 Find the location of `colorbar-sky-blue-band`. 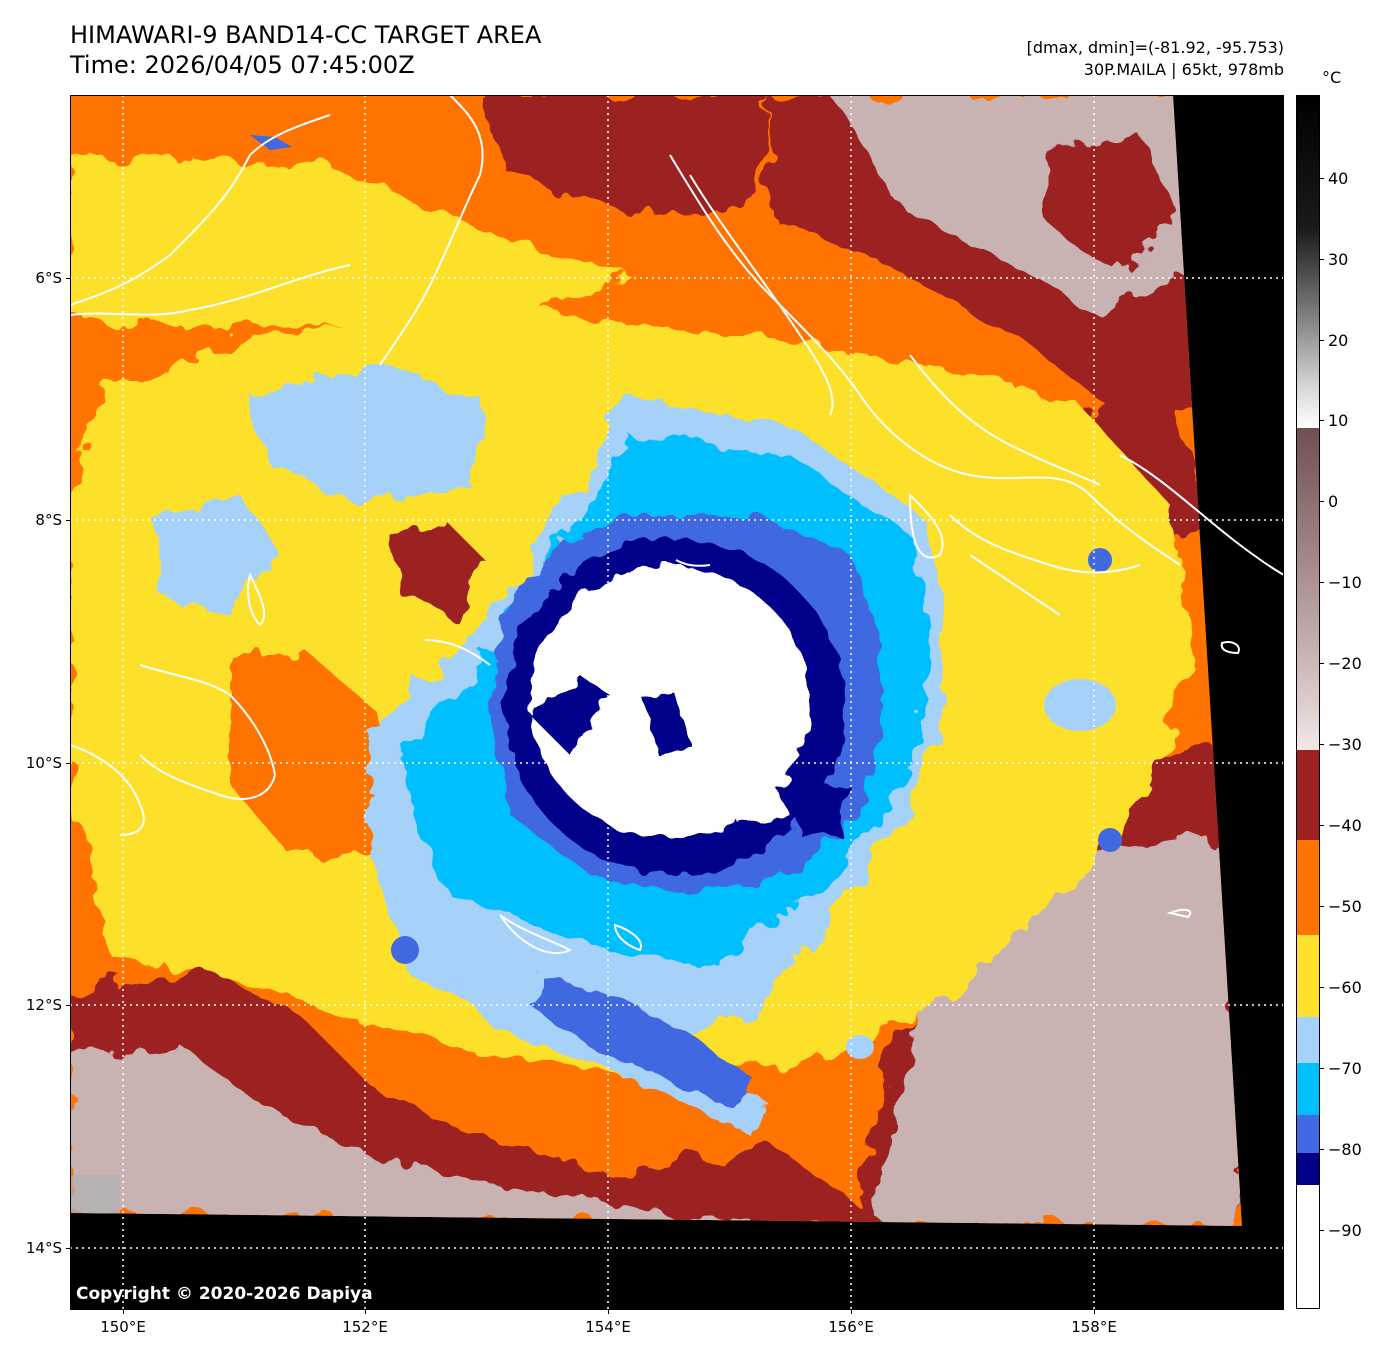

colorbar-sky-blue-band is located at coordinates (1308, 1089).